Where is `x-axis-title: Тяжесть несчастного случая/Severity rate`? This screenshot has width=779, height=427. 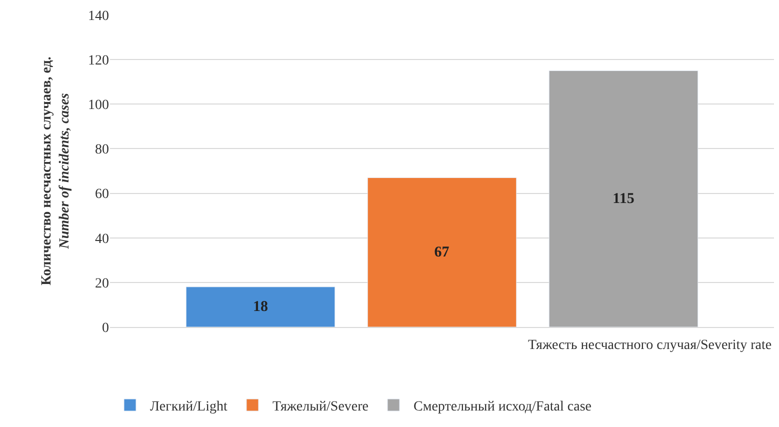
x-axis-title: Тяжесть несчастного случая/Severity rate is located at coordinates (650, 345).